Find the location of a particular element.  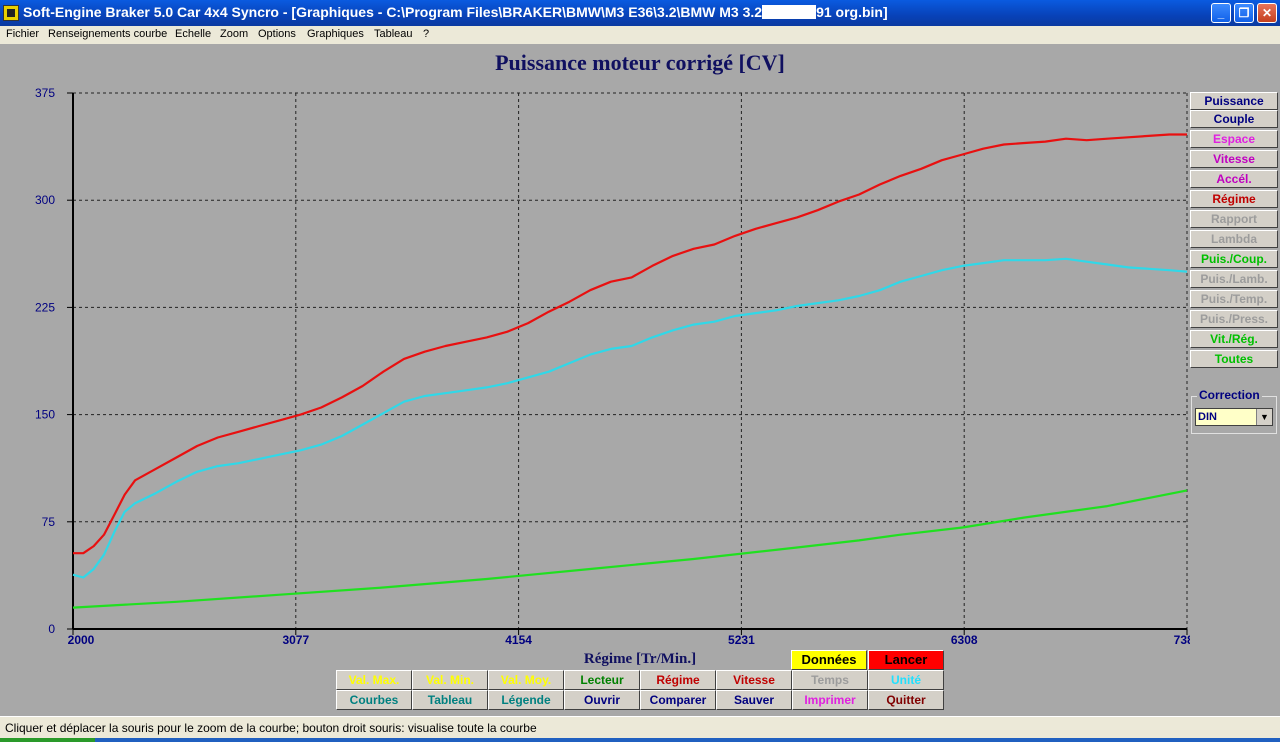

button-temps: Temps is located at coordinates (830, 680).